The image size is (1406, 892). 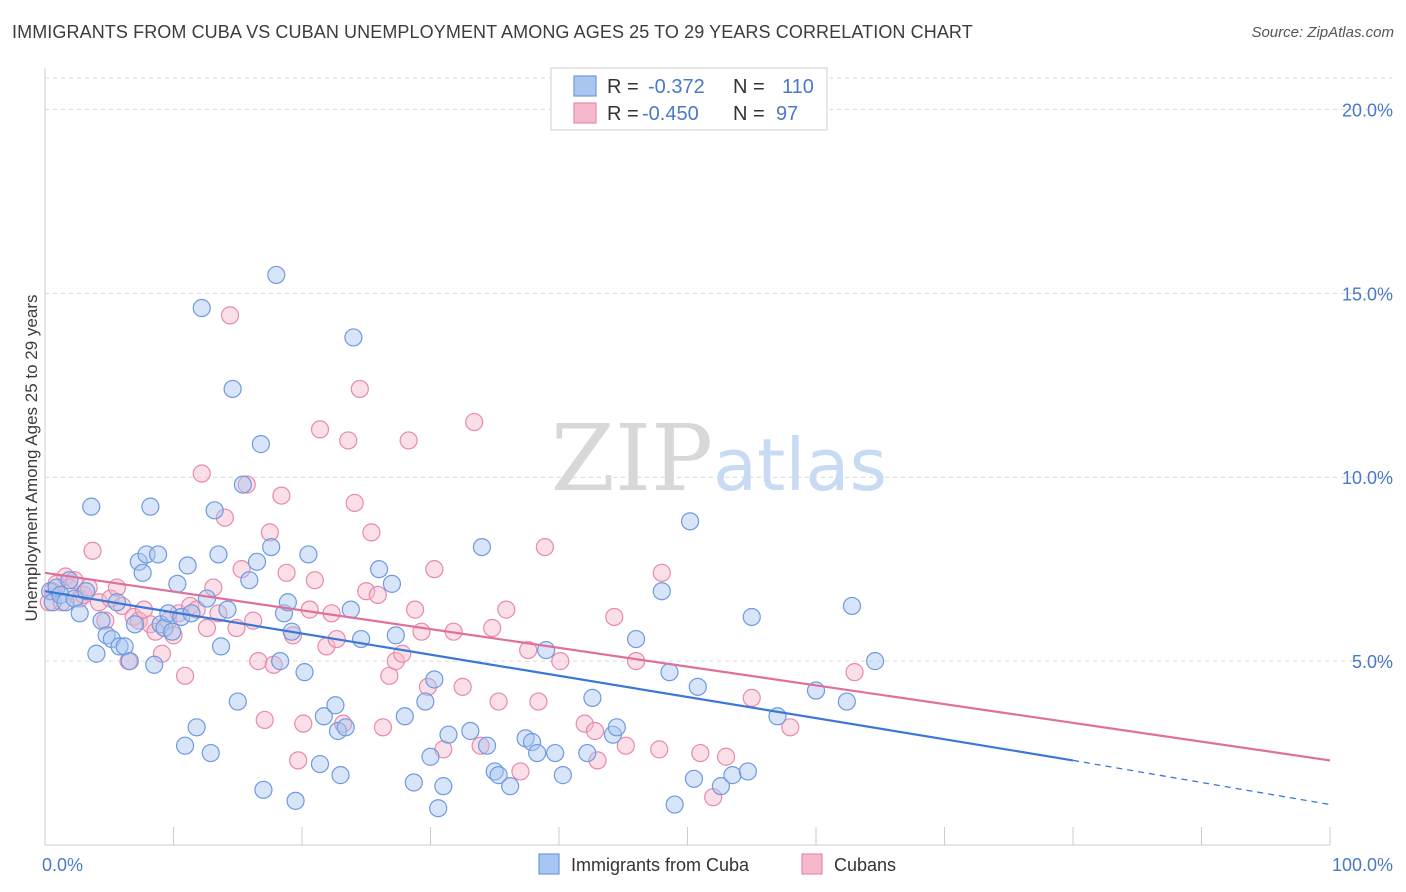 I want to click on x-tick-labels: 0.0% 100.0%, so click(x=717, y=865).